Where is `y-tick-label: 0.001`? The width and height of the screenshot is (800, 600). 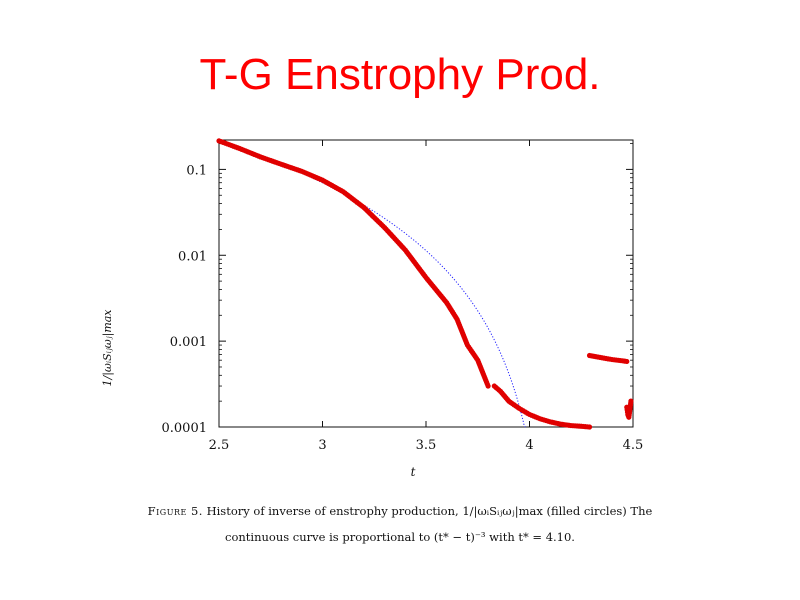 y-tick-label: 0.001 is located at coordinates (188, 342).